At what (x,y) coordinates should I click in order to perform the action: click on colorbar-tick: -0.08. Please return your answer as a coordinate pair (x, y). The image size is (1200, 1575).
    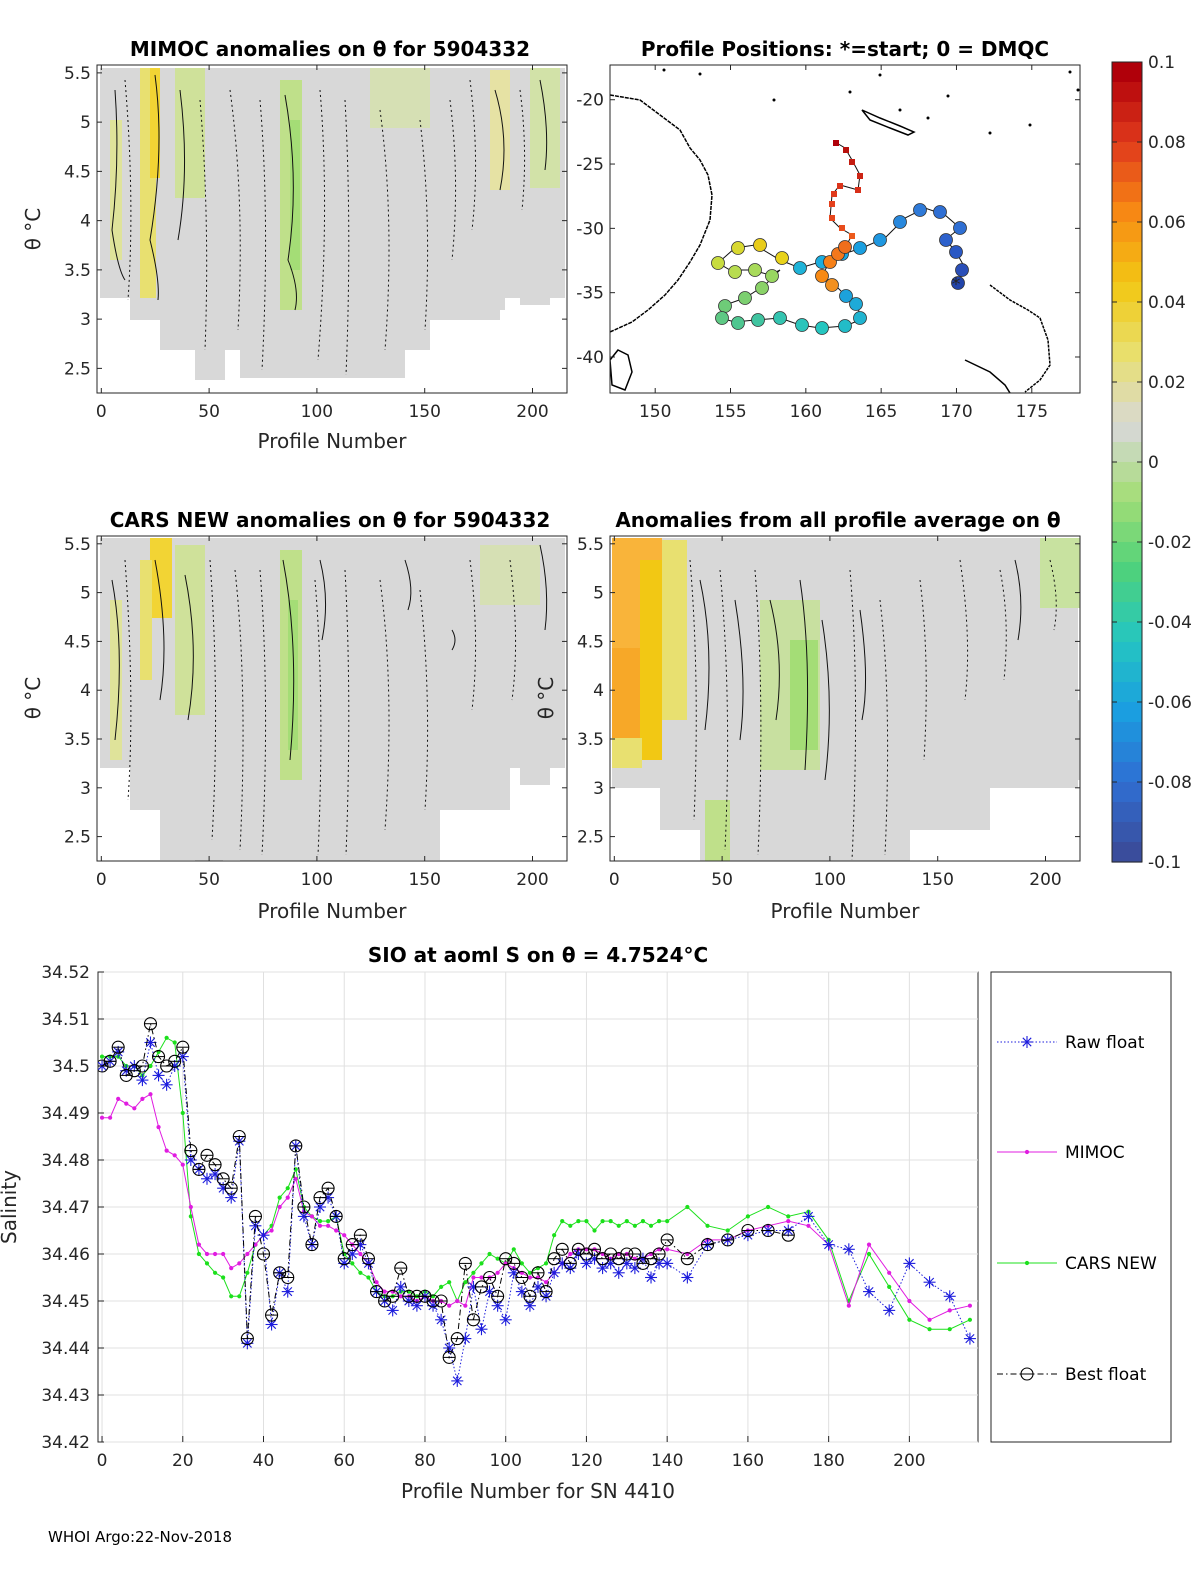
    Looking at the image, I should click on (1170, 783).